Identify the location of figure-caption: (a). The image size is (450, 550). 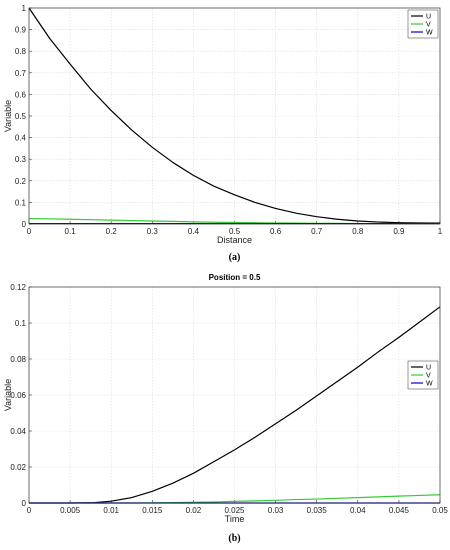
(235, 257).